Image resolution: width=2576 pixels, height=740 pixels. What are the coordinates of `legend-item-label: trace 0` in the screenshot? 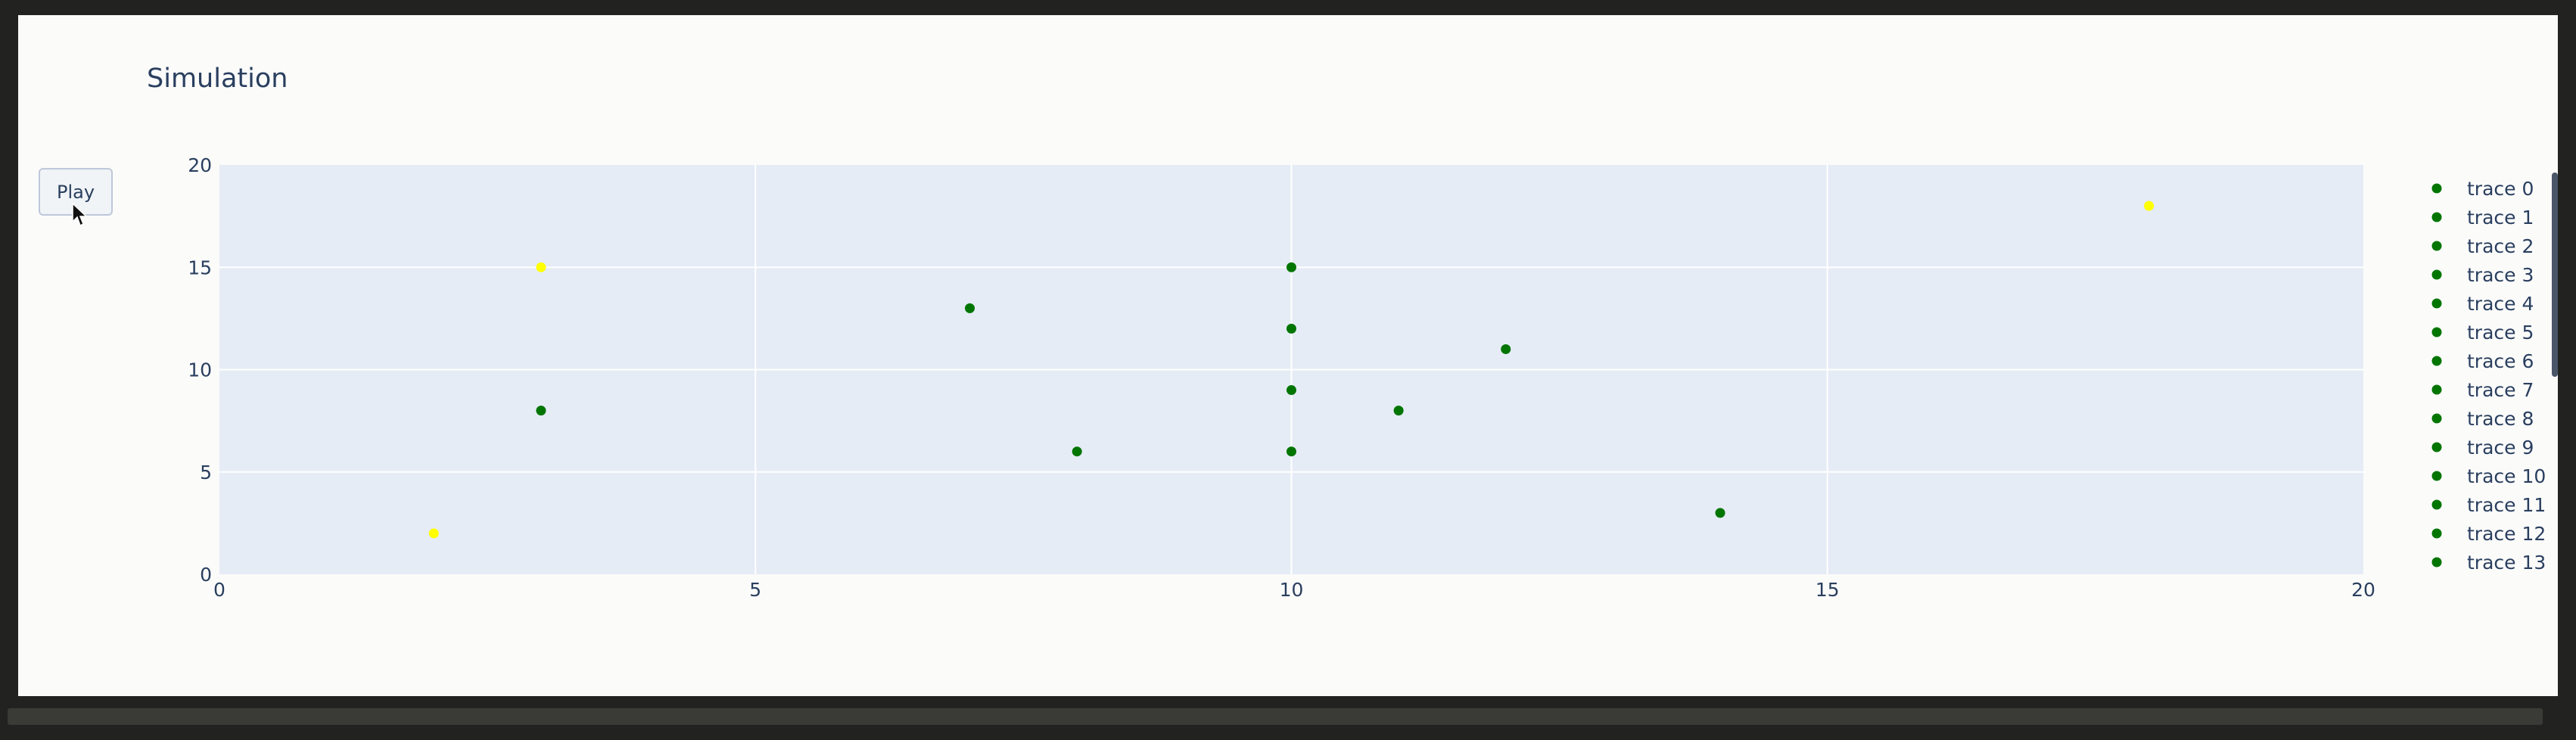 It's located at (2500, 189).